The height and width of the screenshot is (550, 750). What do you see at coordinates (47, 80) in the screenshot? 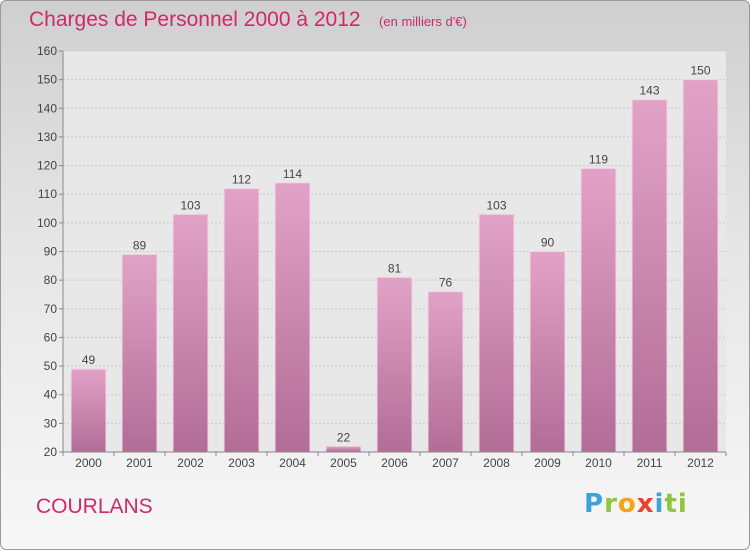
I see `y-tick-label: 150` at bounding box center [47, 80].